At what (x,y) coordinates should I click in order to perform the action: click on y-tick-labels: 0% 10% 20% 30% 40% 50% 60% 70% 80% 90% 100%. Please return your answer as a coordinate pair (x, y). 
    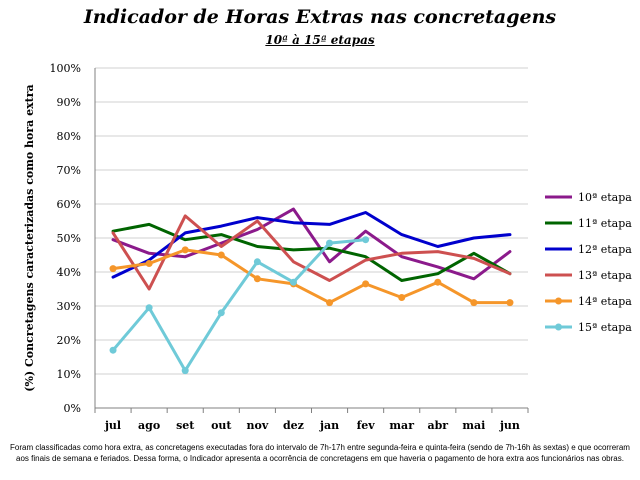
    Looking at the image, I should click on (65, 238).